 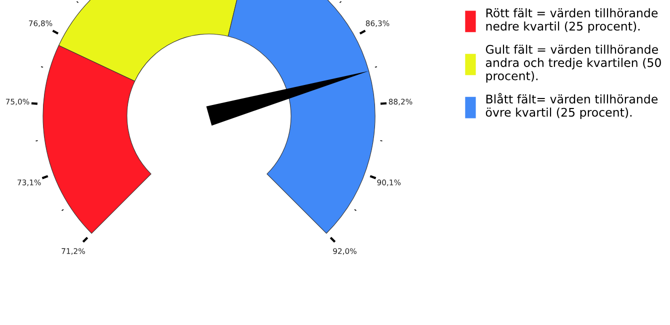 What do you see at coordinates (573, 63) in the screenshot?
I see `legend-label: Gult fält = värden tillhörande andra och tredje kvartilen (50 procent).` at bounding box center [573, 63].